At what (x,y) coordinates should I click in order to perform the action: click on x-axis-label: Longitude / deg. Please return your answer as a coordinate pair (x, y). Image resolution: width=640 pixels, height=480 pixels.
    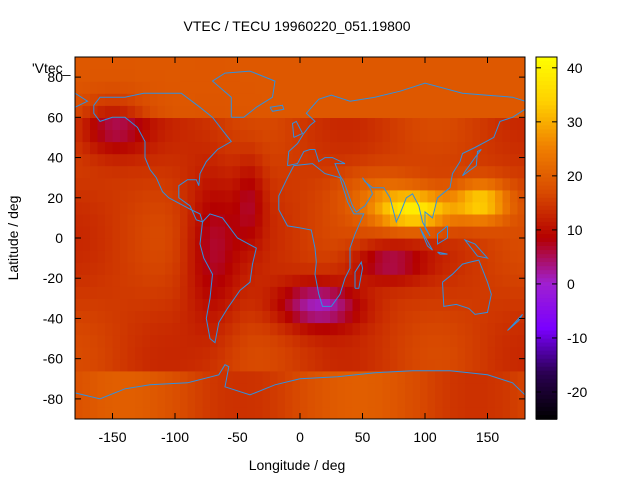
    Looking at the image, I should click on (297, 465).